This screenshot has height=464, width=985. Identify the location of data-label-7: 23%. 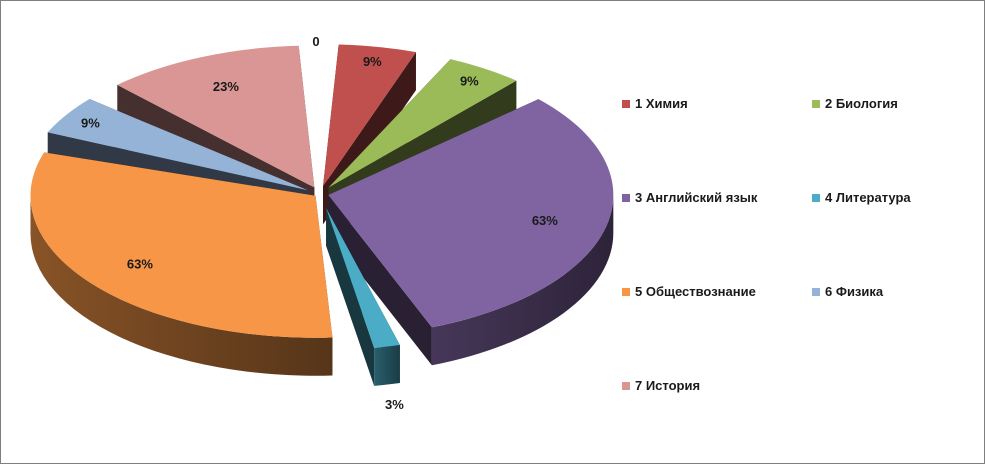
(226, 86).